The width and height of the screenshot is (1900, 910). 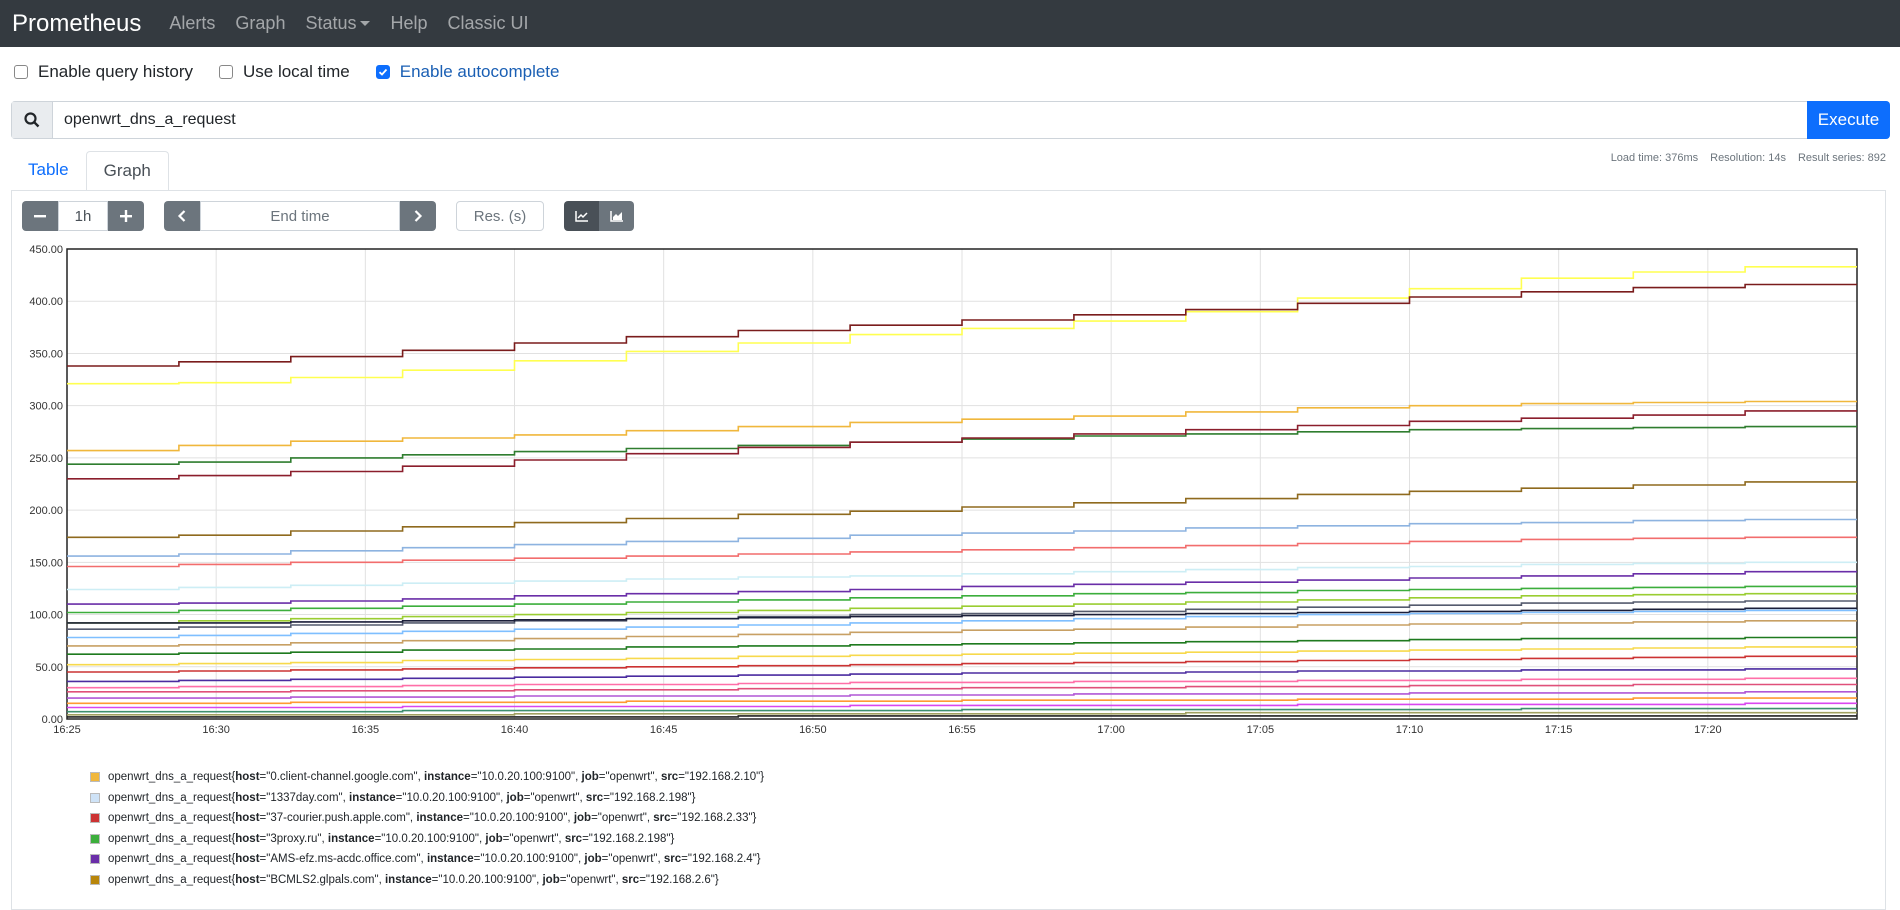 I want to click on query-bar: openwrt_dns_a_request Execute, so click(x=950, y=120).